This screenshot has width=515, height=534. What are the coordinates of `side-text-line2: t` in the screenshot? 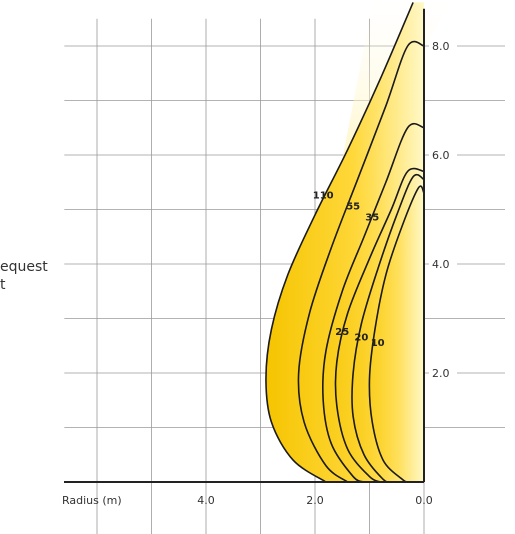 It's located at (3, 285).